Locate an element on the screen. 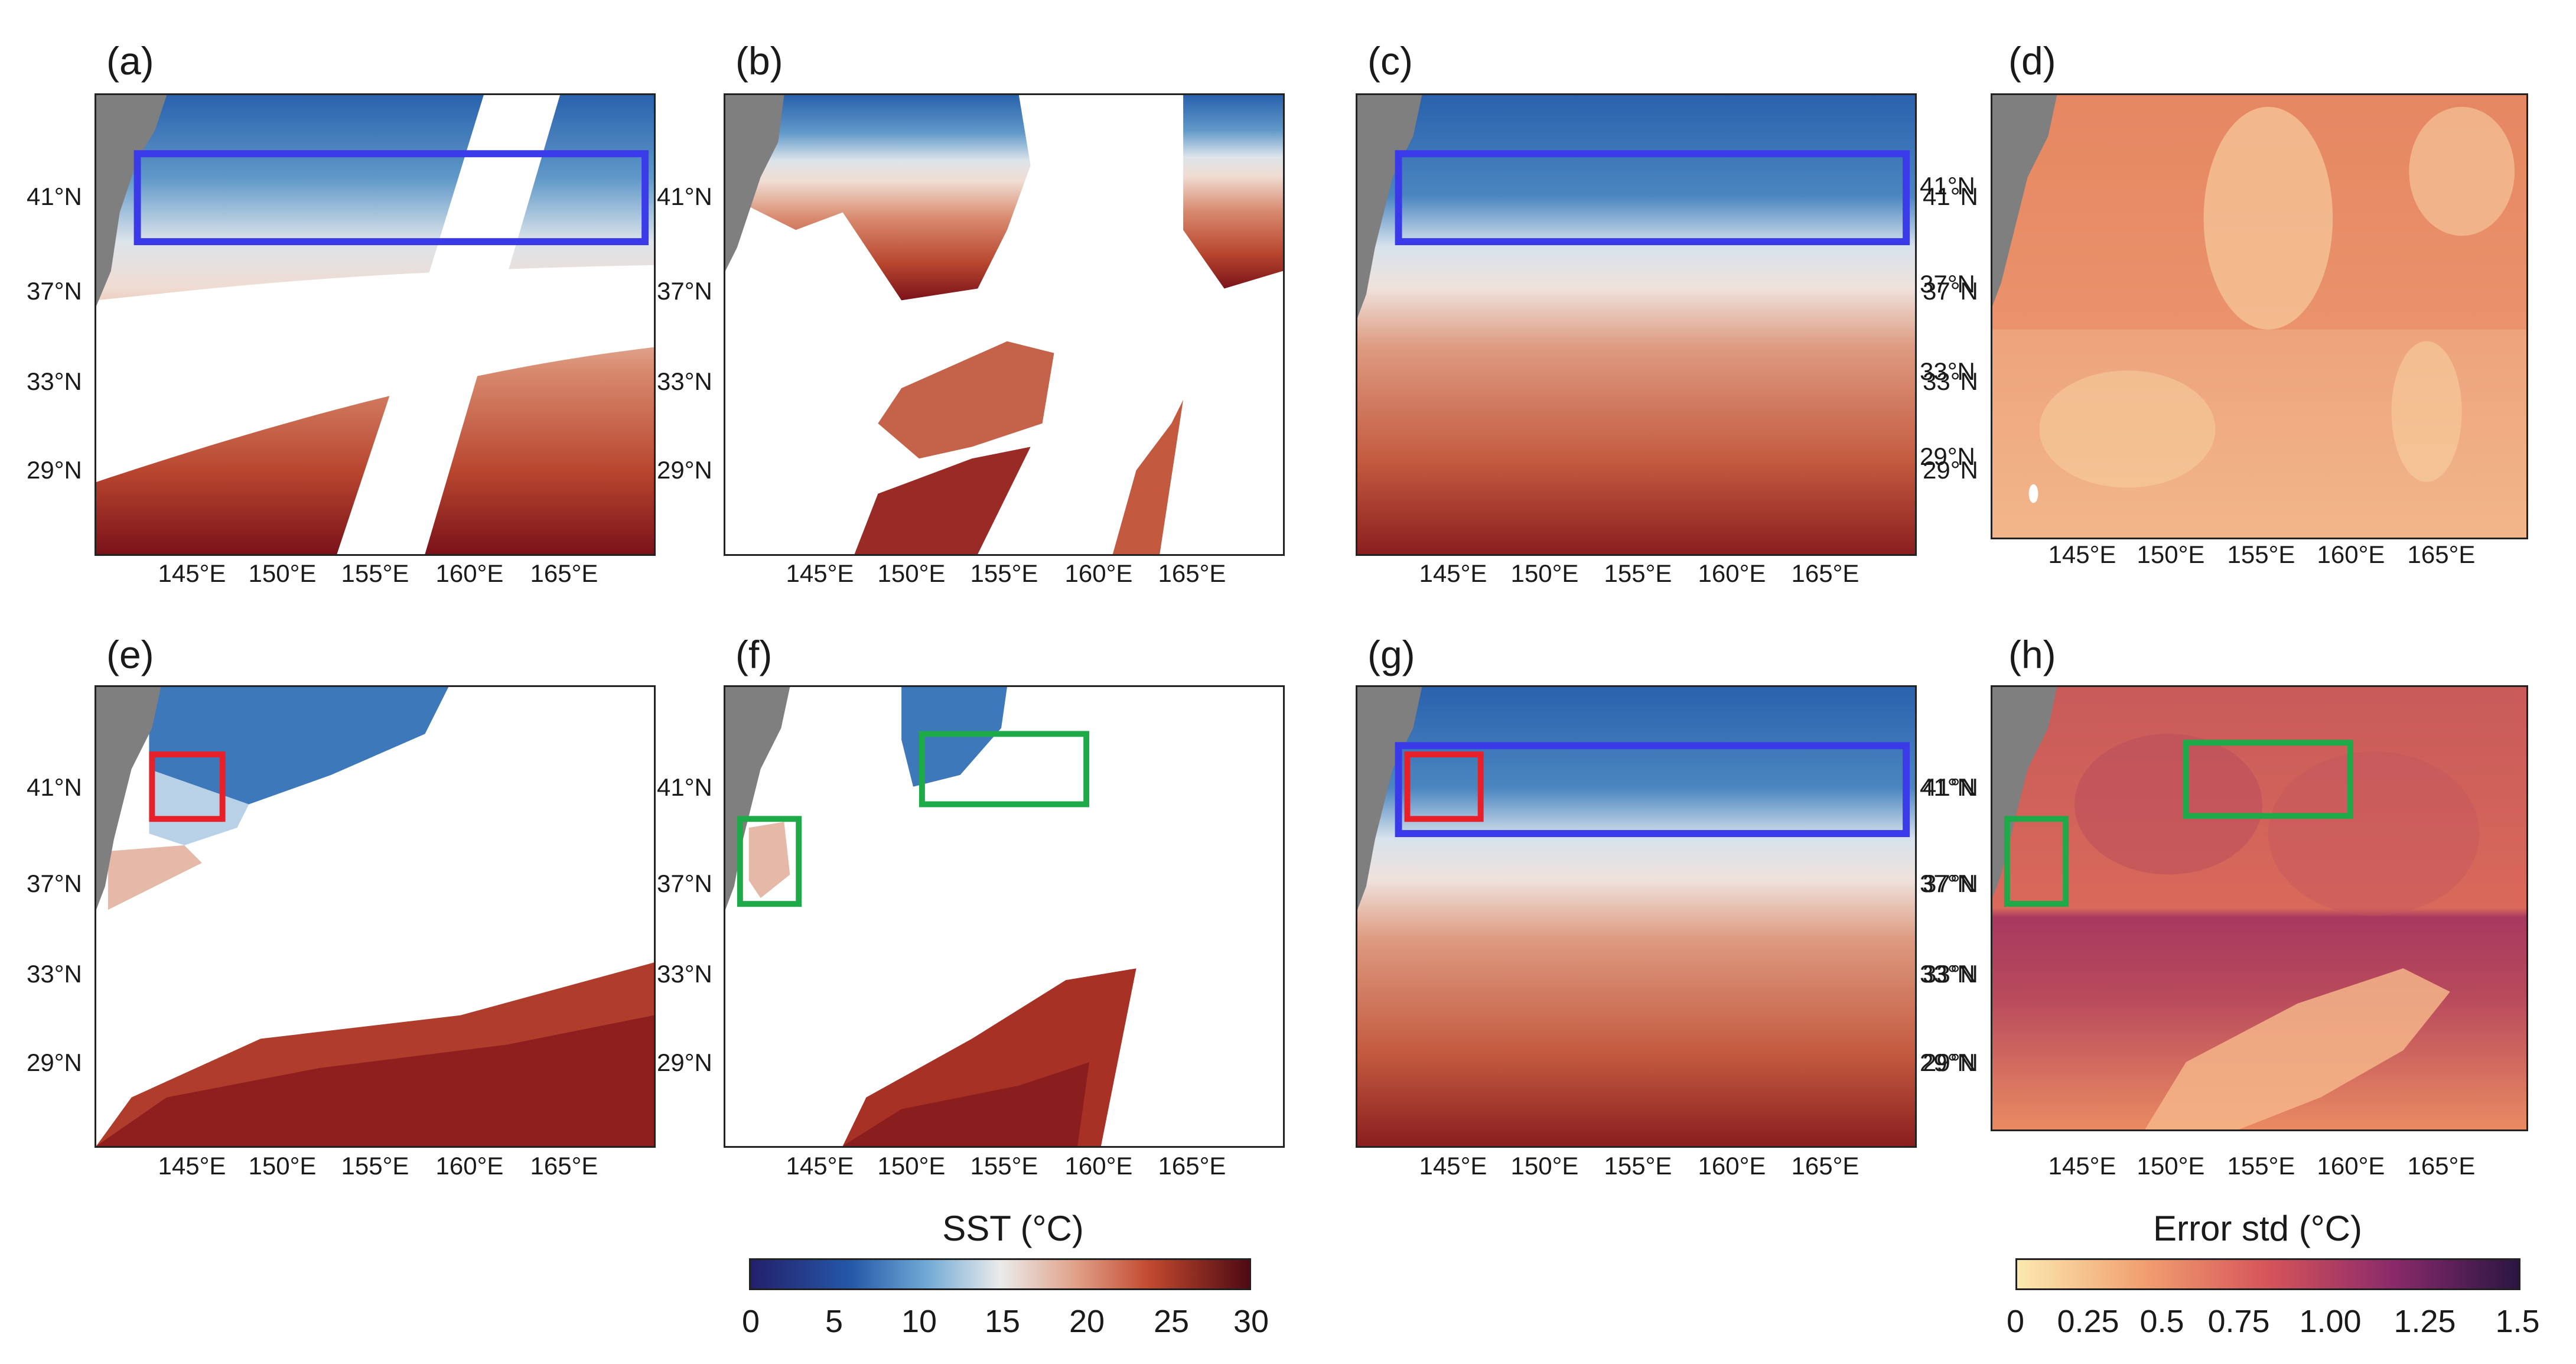 This screenshot has height=1364, width=2576. panel-label: (e) is located at coordinates (130, 654).